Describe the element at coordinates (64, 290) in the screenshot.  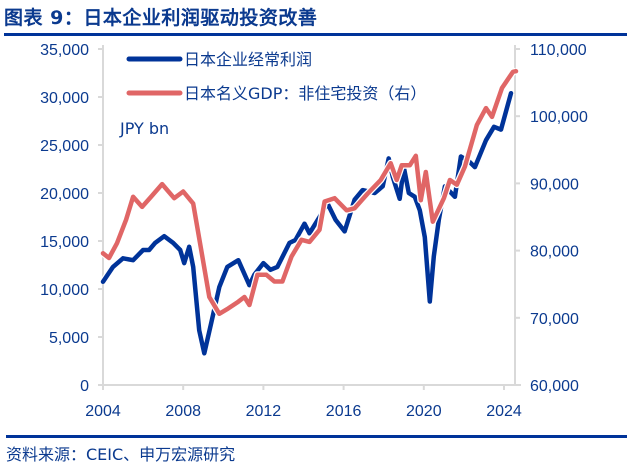
I see `left-tick-label: 10,000` at that location.